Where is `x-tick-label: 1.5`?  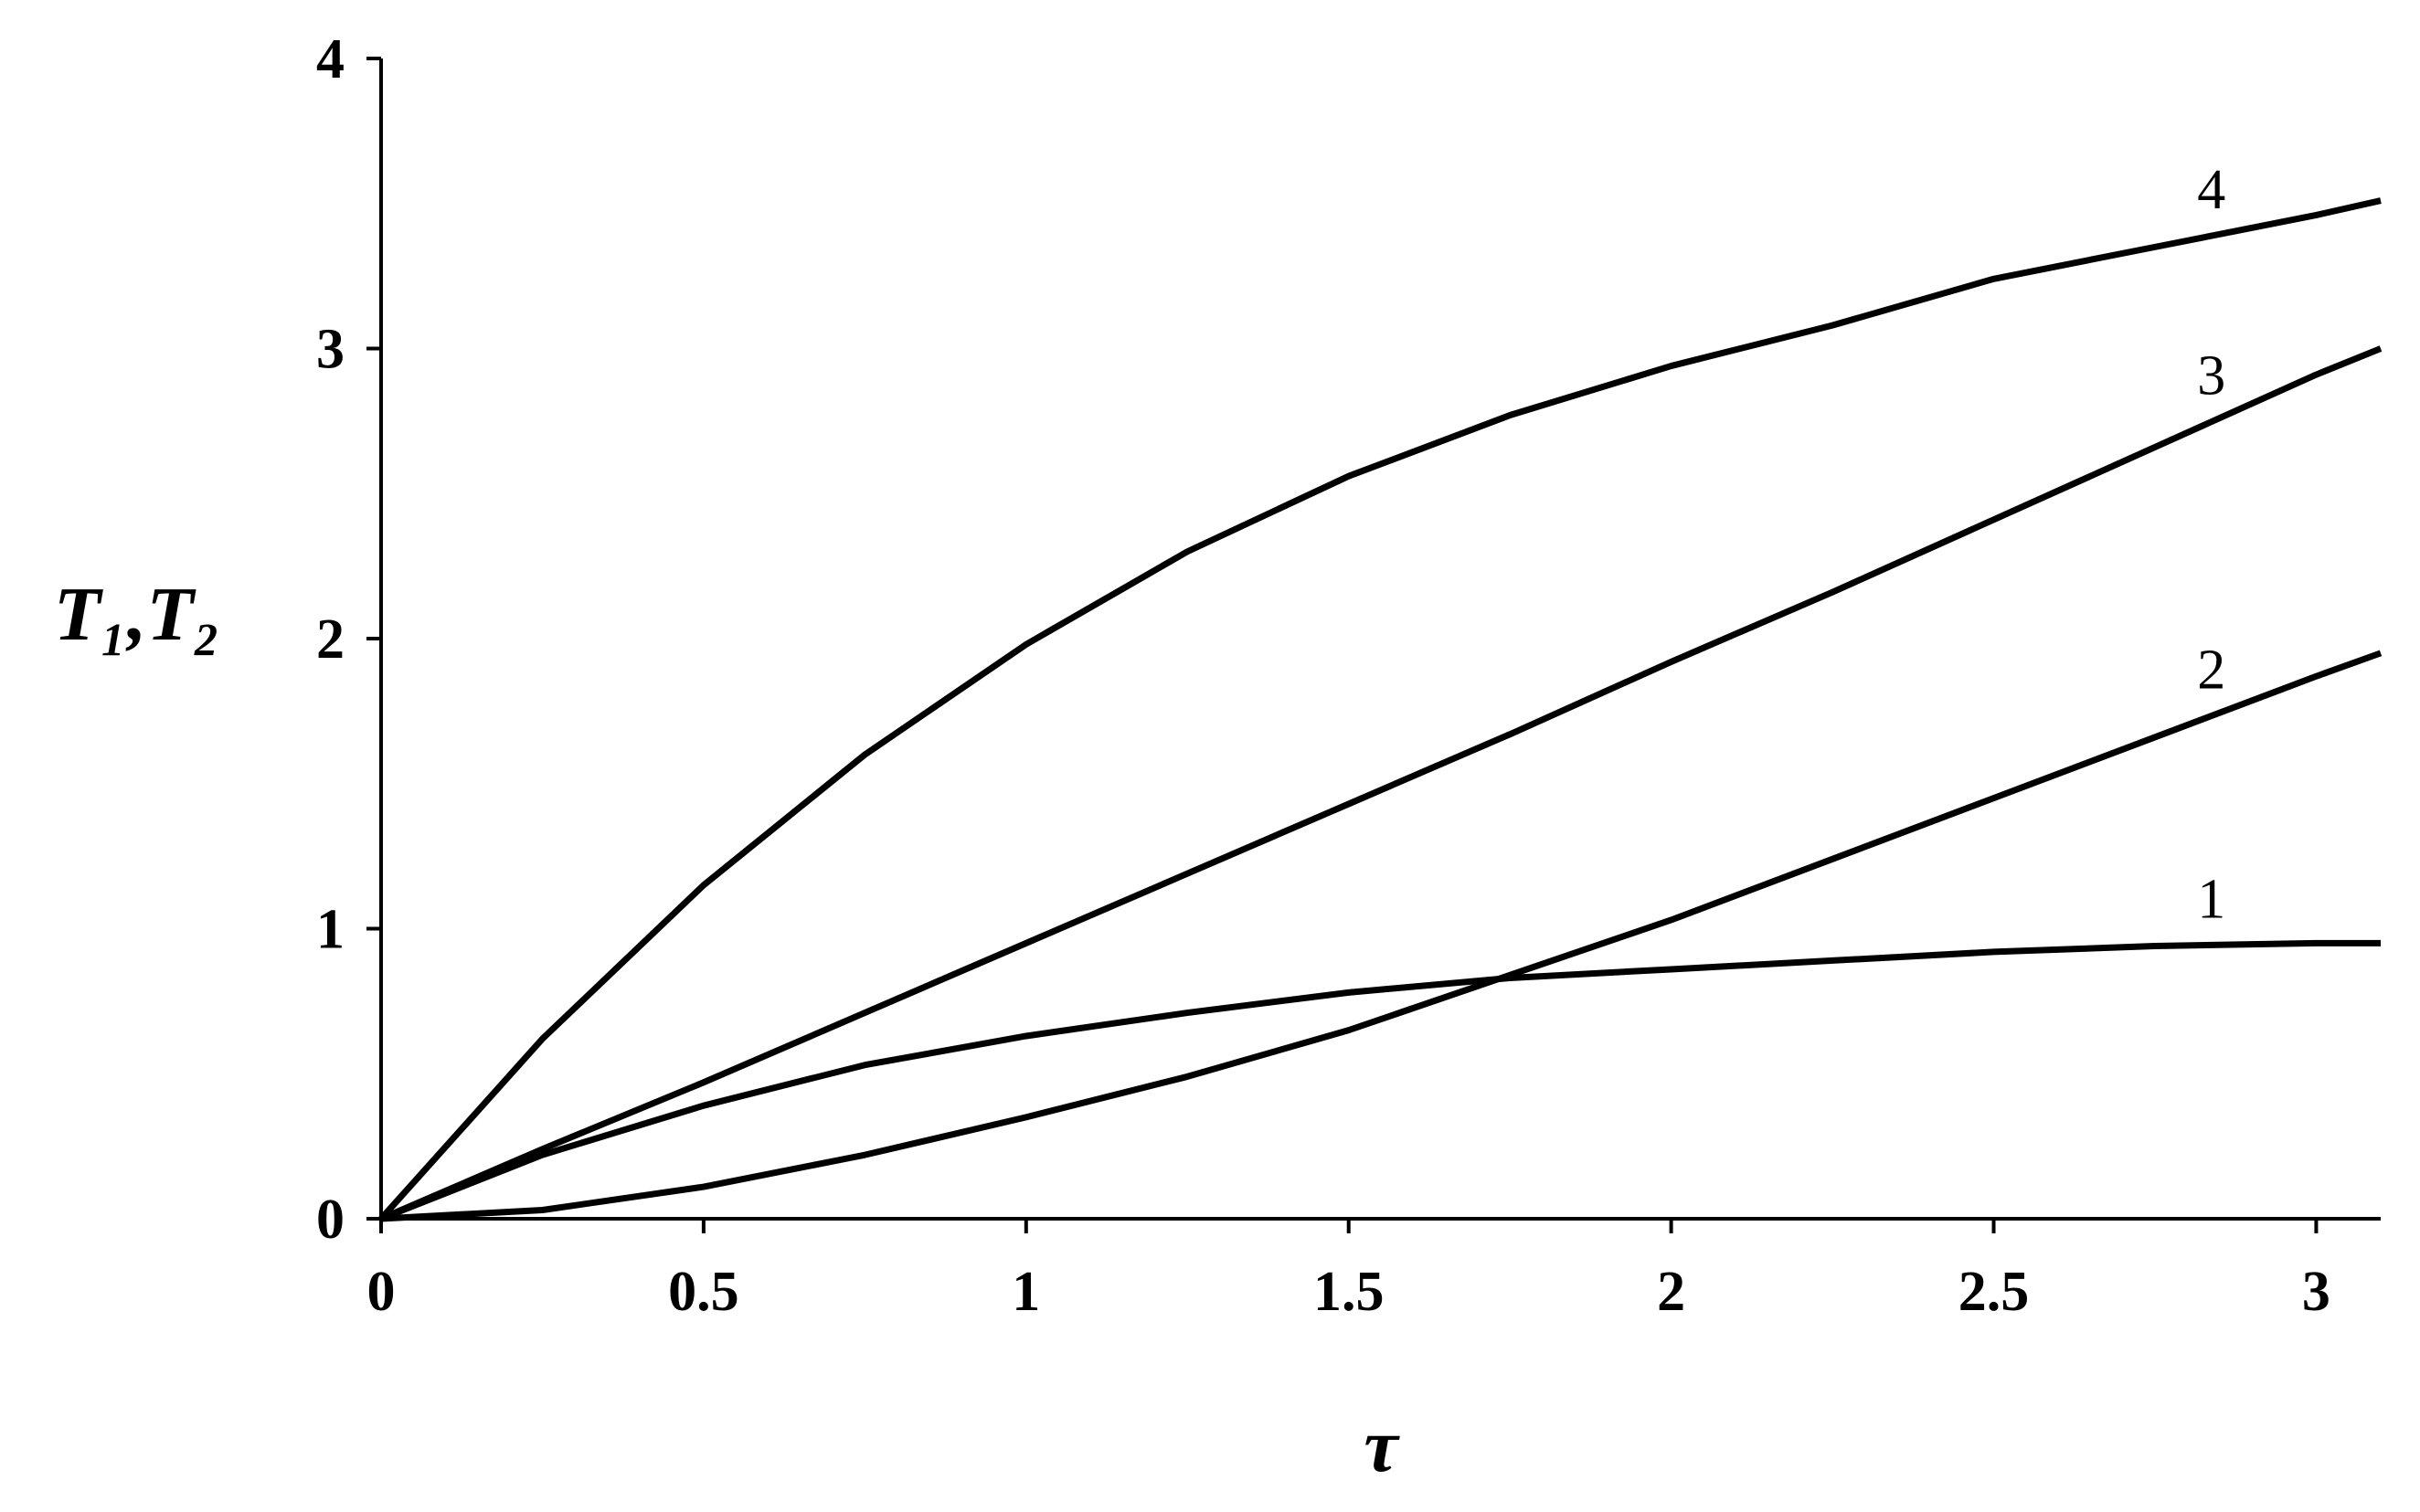
x-tick-label: 1.5 is located at coordinates (1349, 1292).